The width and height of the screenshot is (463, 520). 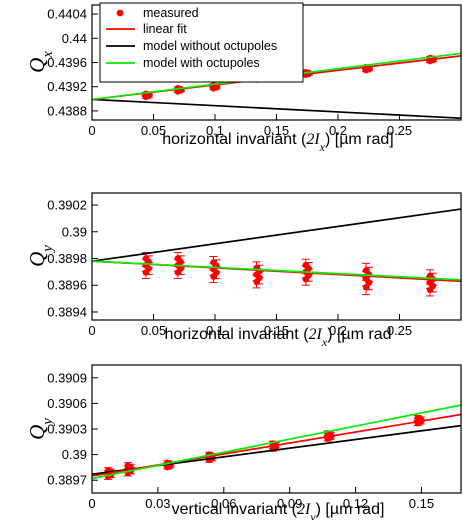 I want to click on legend-measured-label: measured, so click(x=171, y=13).